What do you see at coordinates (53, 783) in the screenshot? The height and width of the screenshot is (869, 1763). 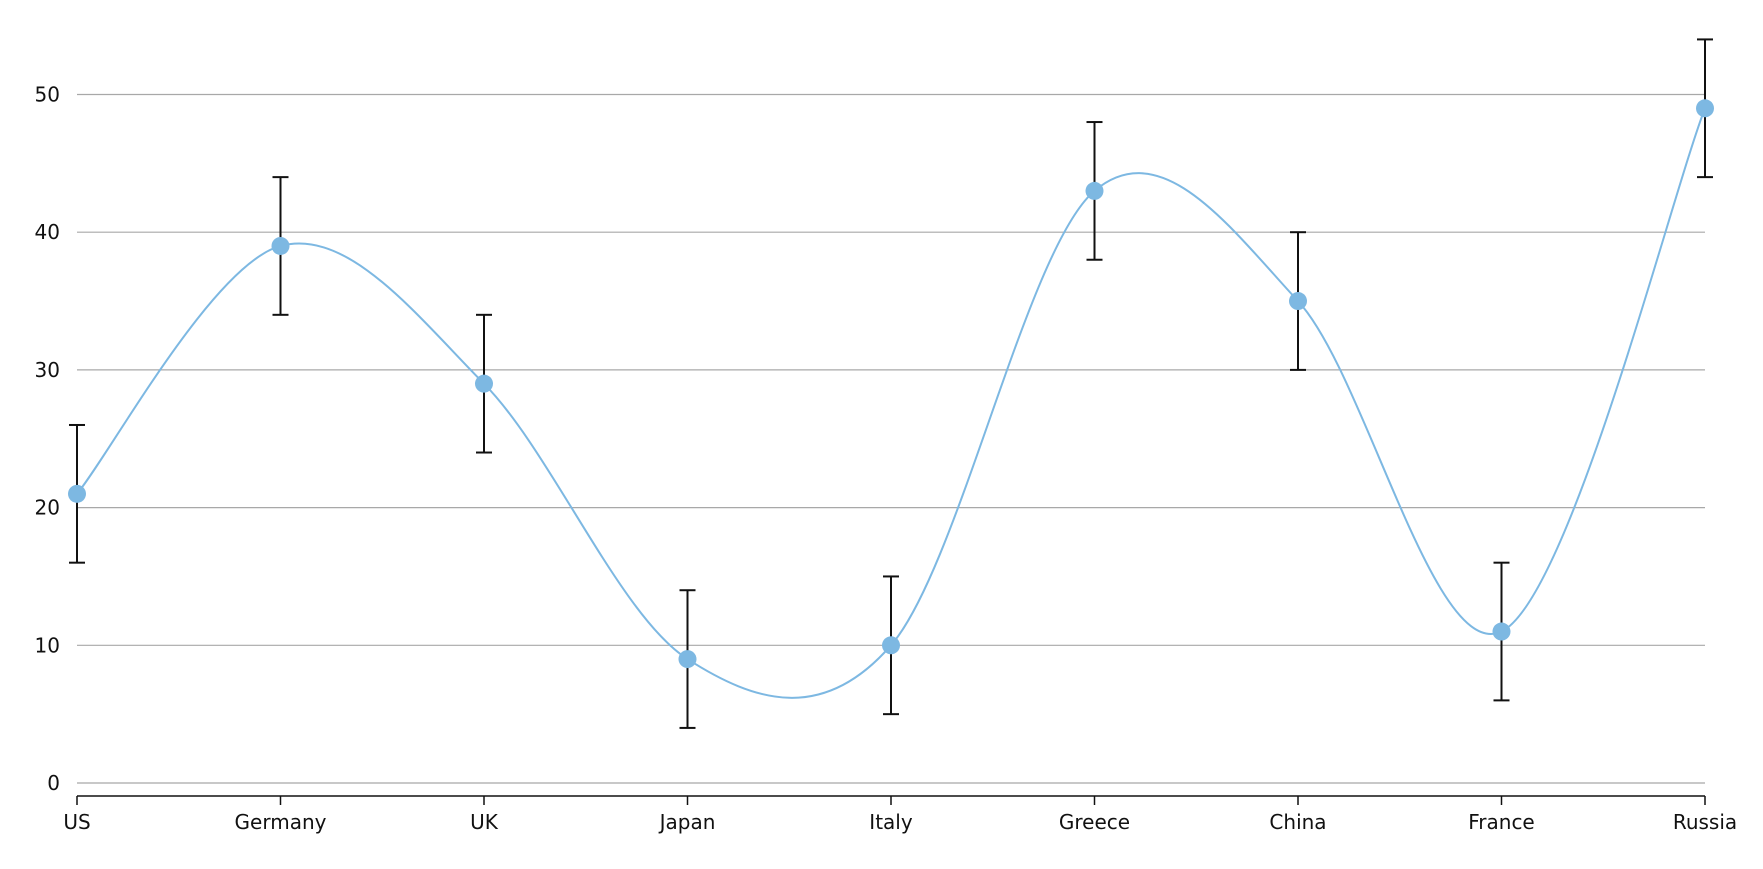 I see `y-tick-label: 0` at bounding box center [53, 783].